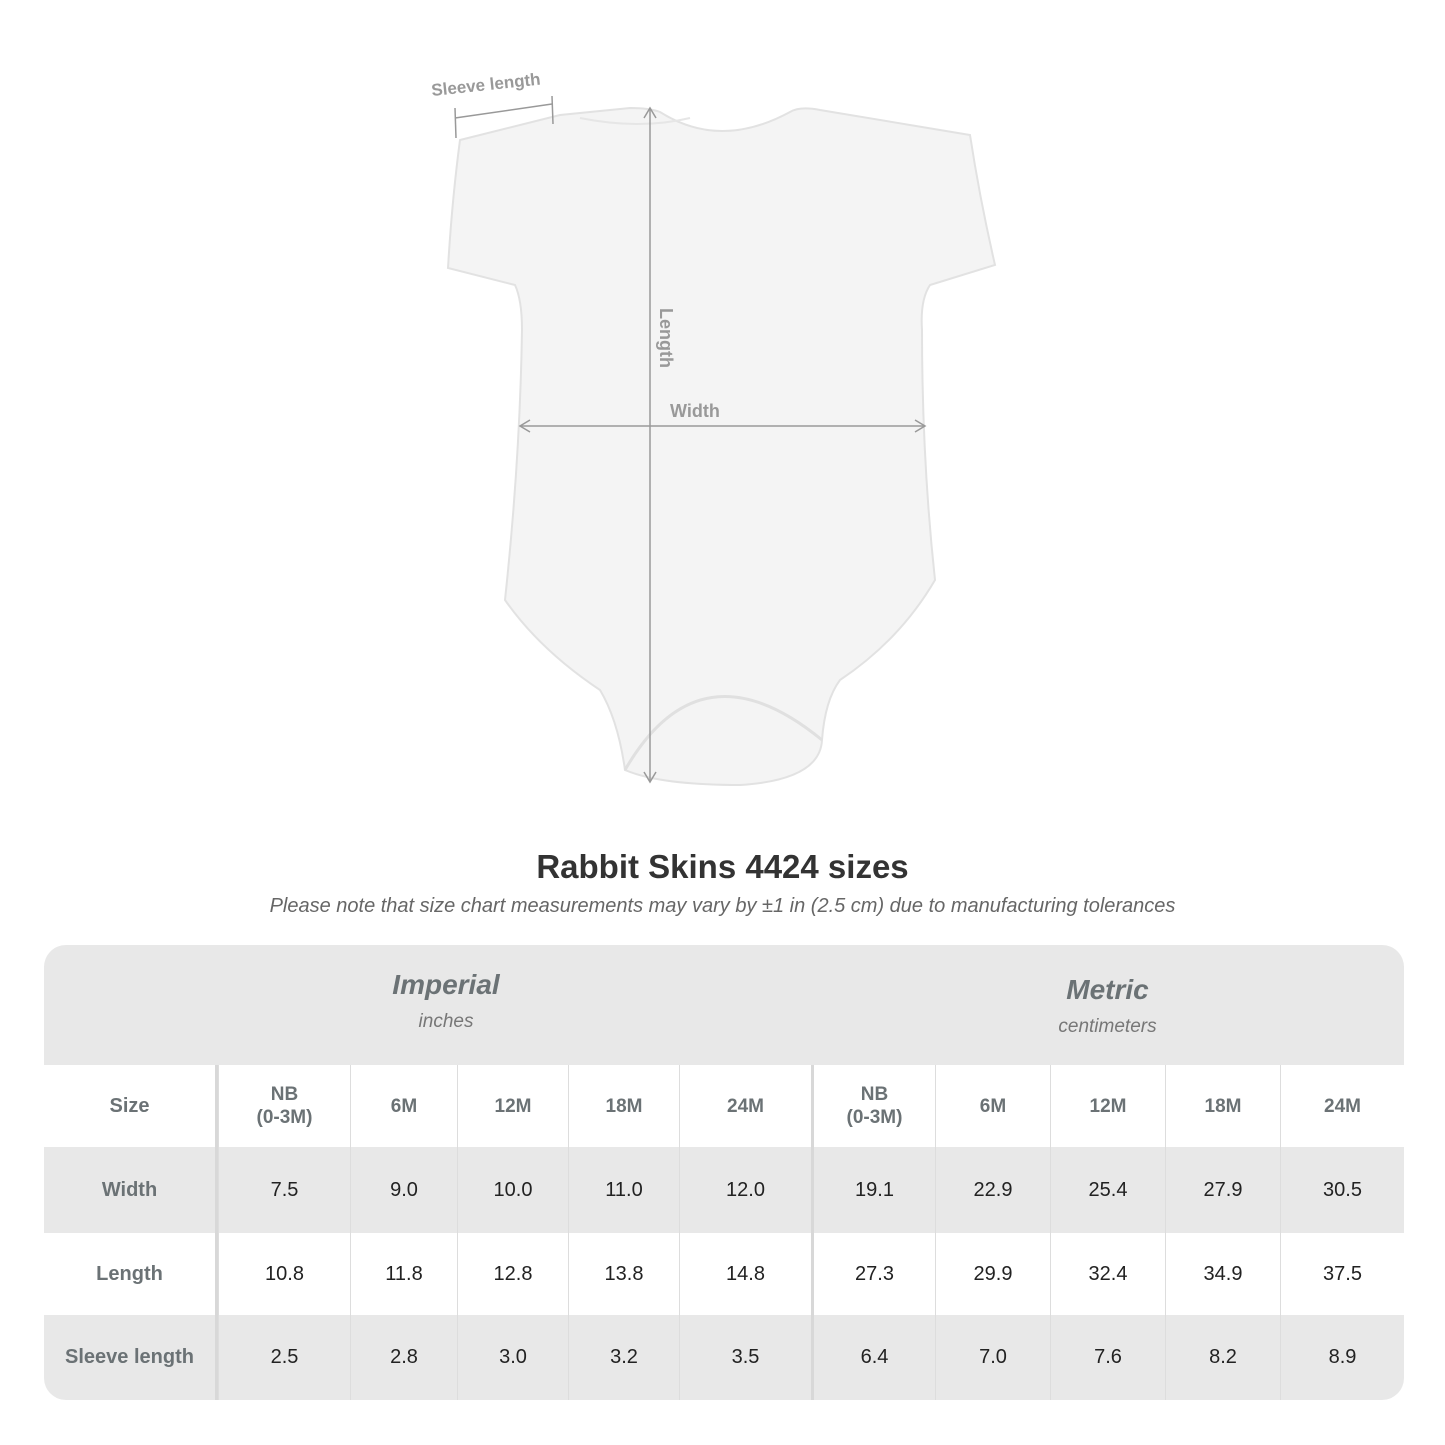  I want to click on value-cell: 19.1, so click(873, 1190).